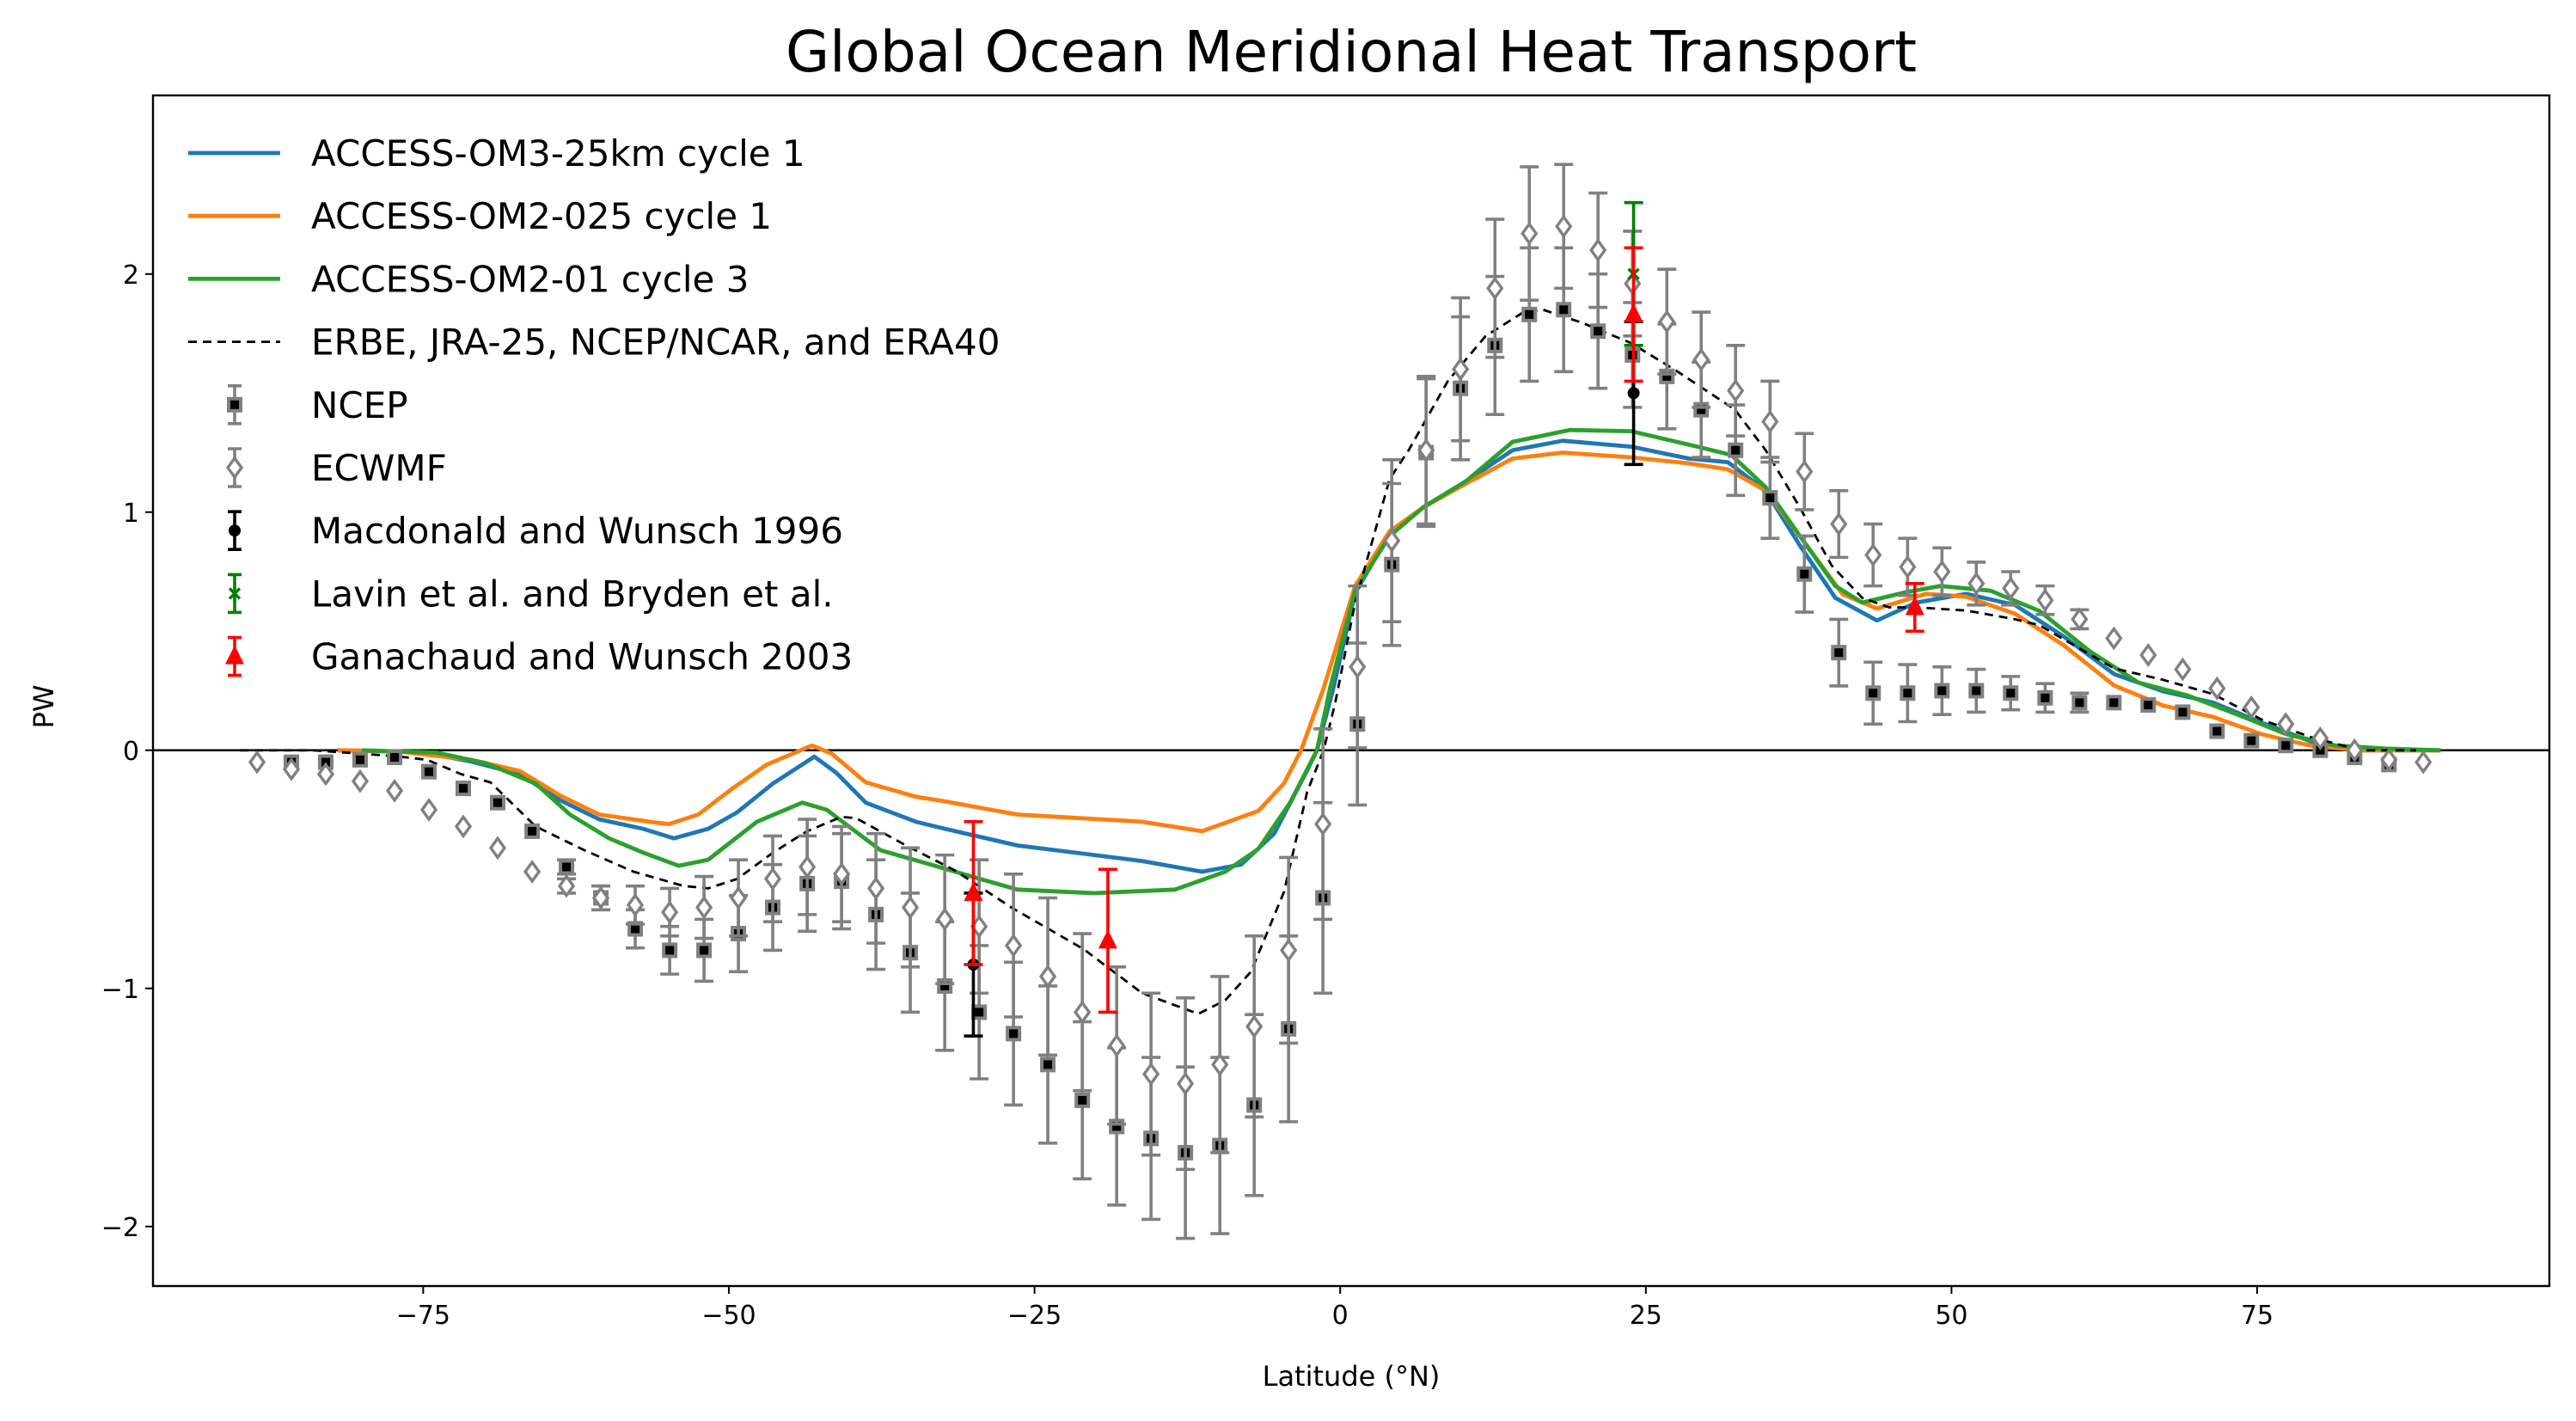  What do you see at coordinates (572, 594) in the screenshot?
I see `legend-label: Lavin et al. and Bryden et al.` at bounding box center [572, 594].